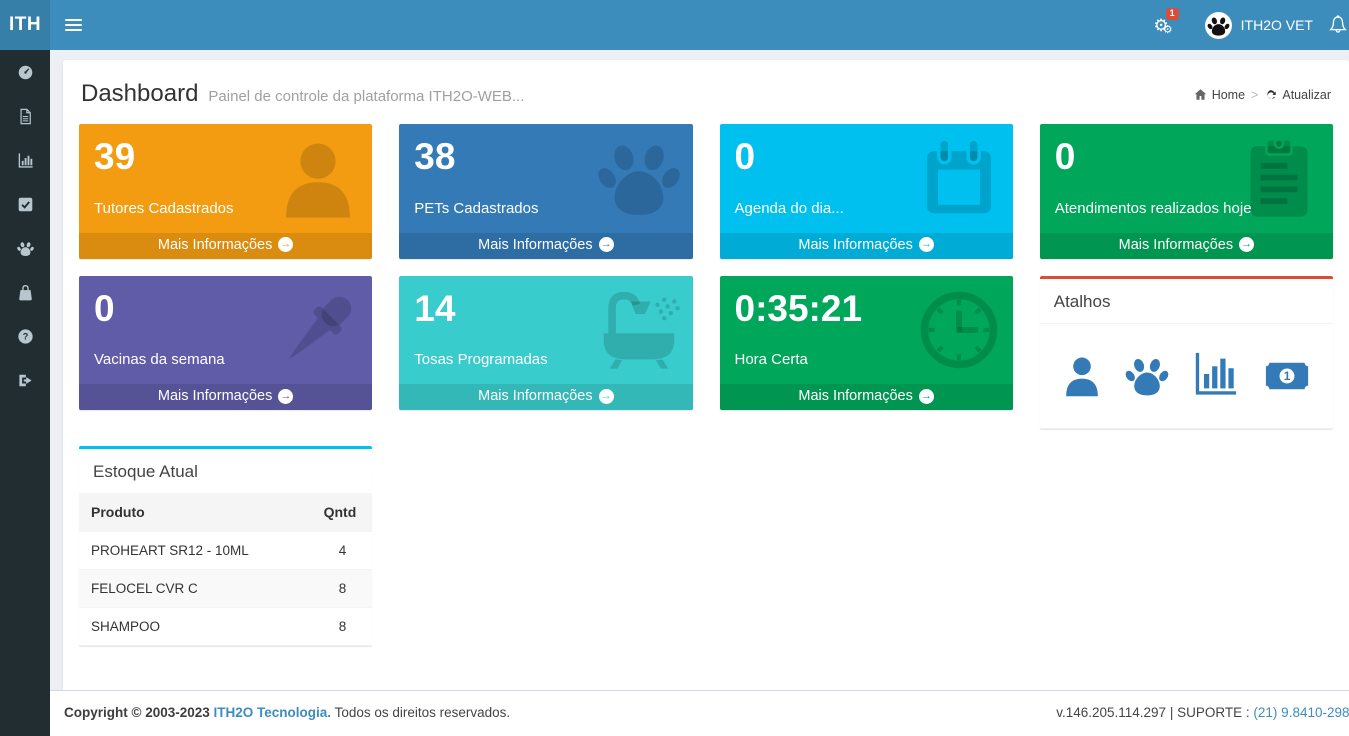  Describe the element at coordinates (1213, 712) in the screenshot. I see `support-label: SUPORTE :` at that location.